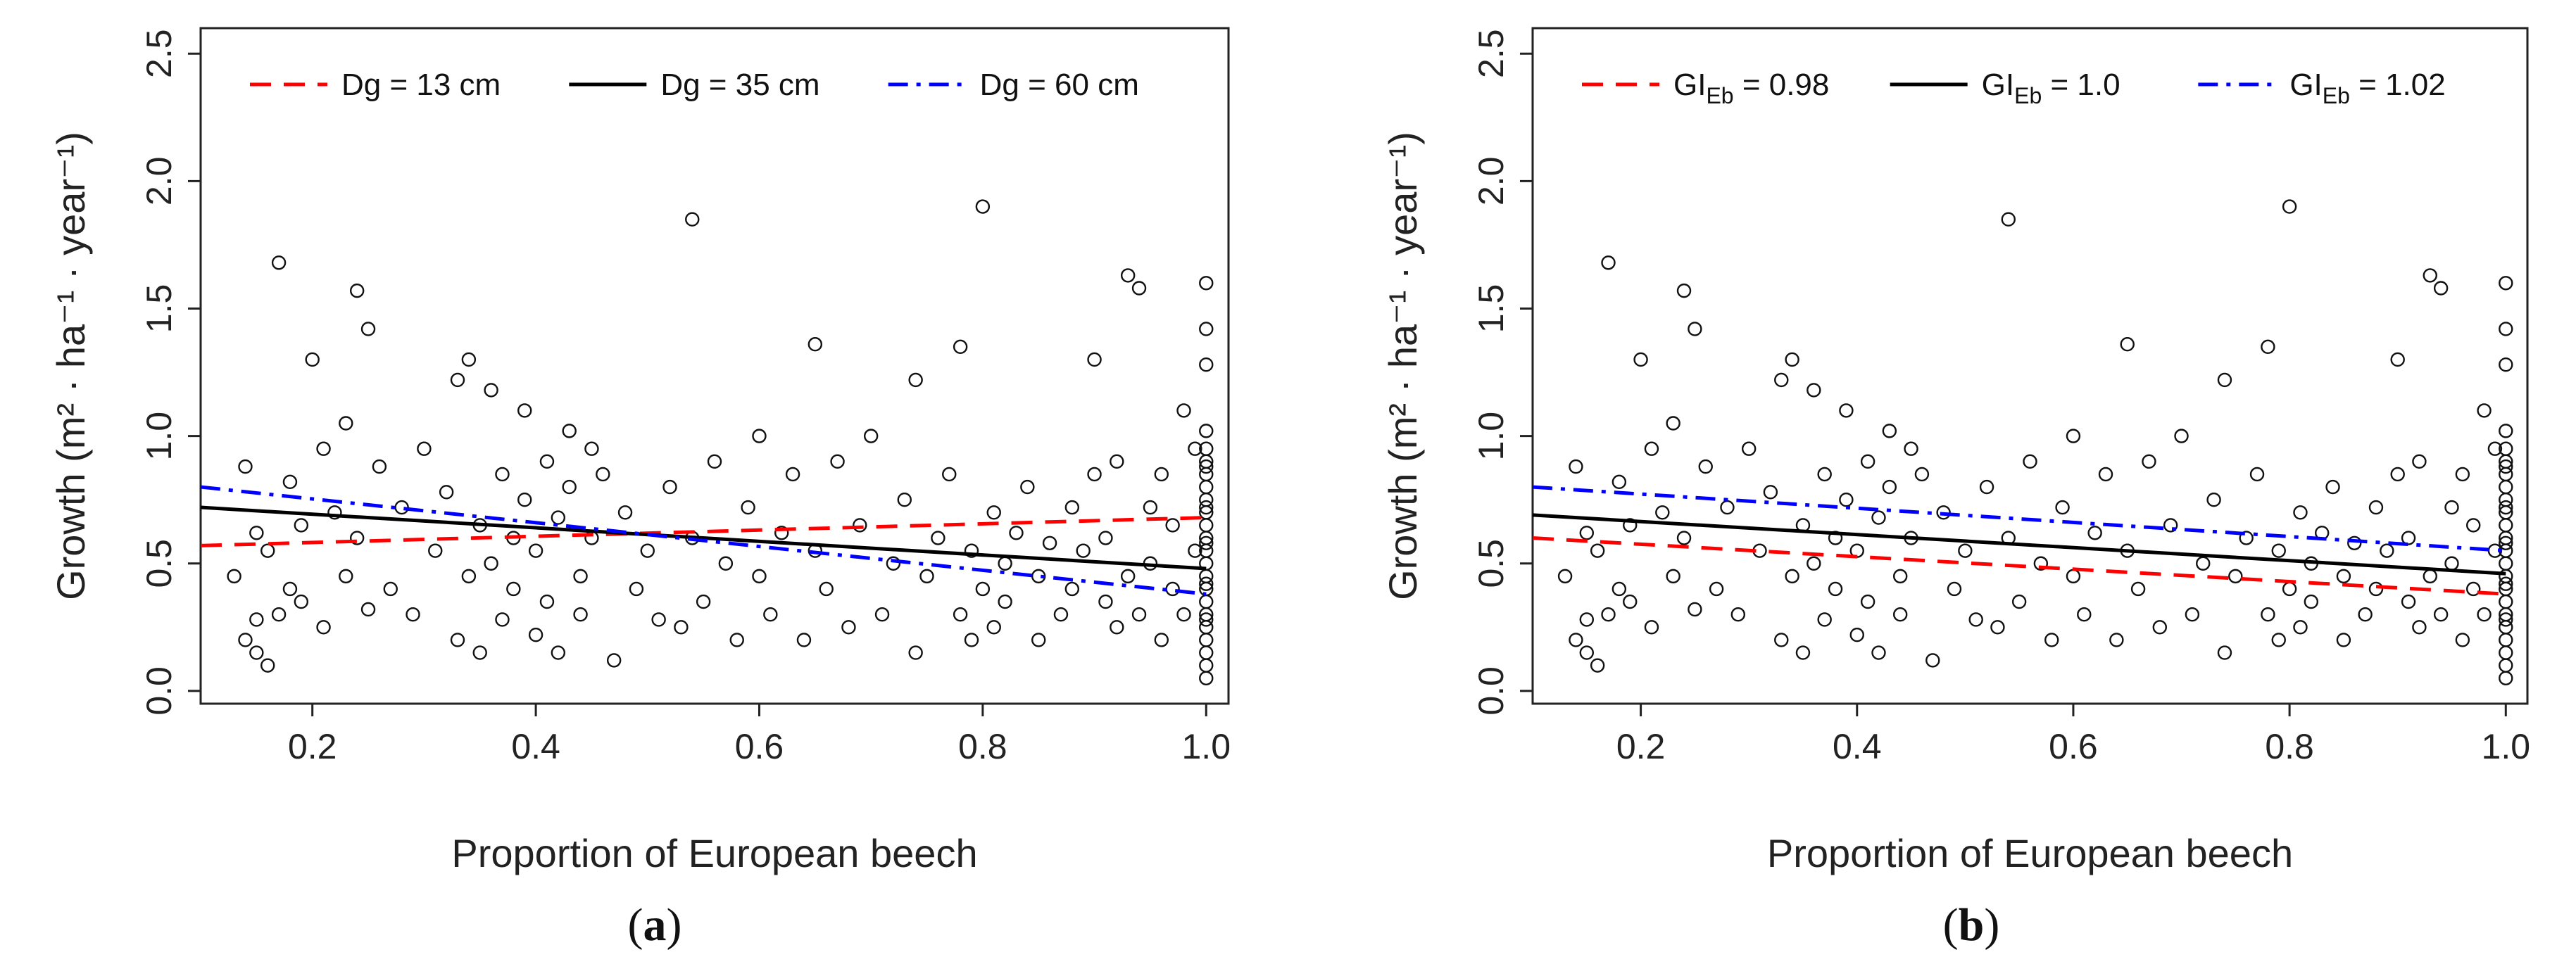 The height and width of the screenshot is (957, 2576). What do you see at coordinates (2030, 853) in the screenshot?
I see `x-axis-title: Proportion of European beech` at bounding box center [2030, 853].